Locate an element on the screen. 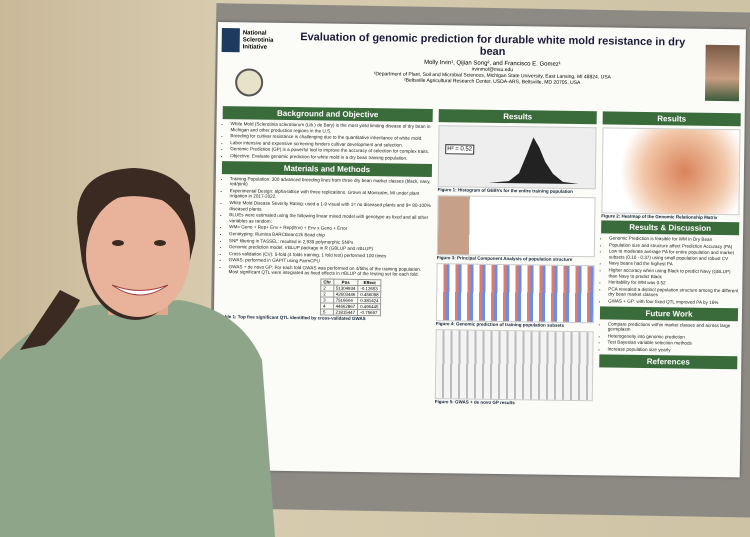  histogram-figure: H² = 0.52 is located at coordinates (517, 157).